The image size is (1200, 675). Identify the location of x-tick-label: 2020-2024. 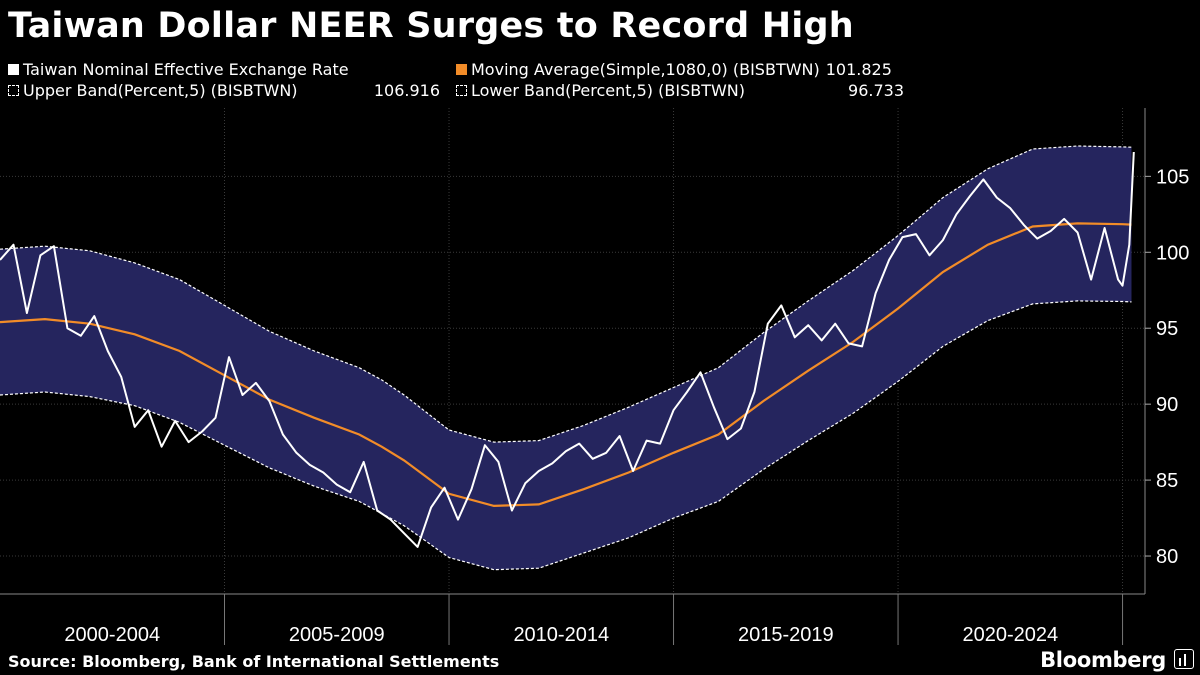
(1010, 635).